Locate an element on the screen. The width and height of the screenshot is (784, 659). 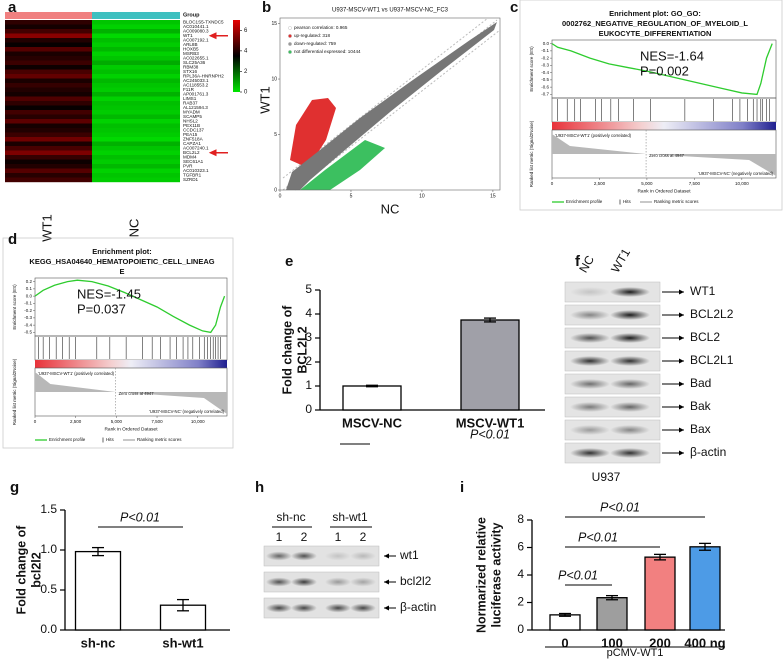
x-tick-label: 5,000 is located at coordinates (647, 183).